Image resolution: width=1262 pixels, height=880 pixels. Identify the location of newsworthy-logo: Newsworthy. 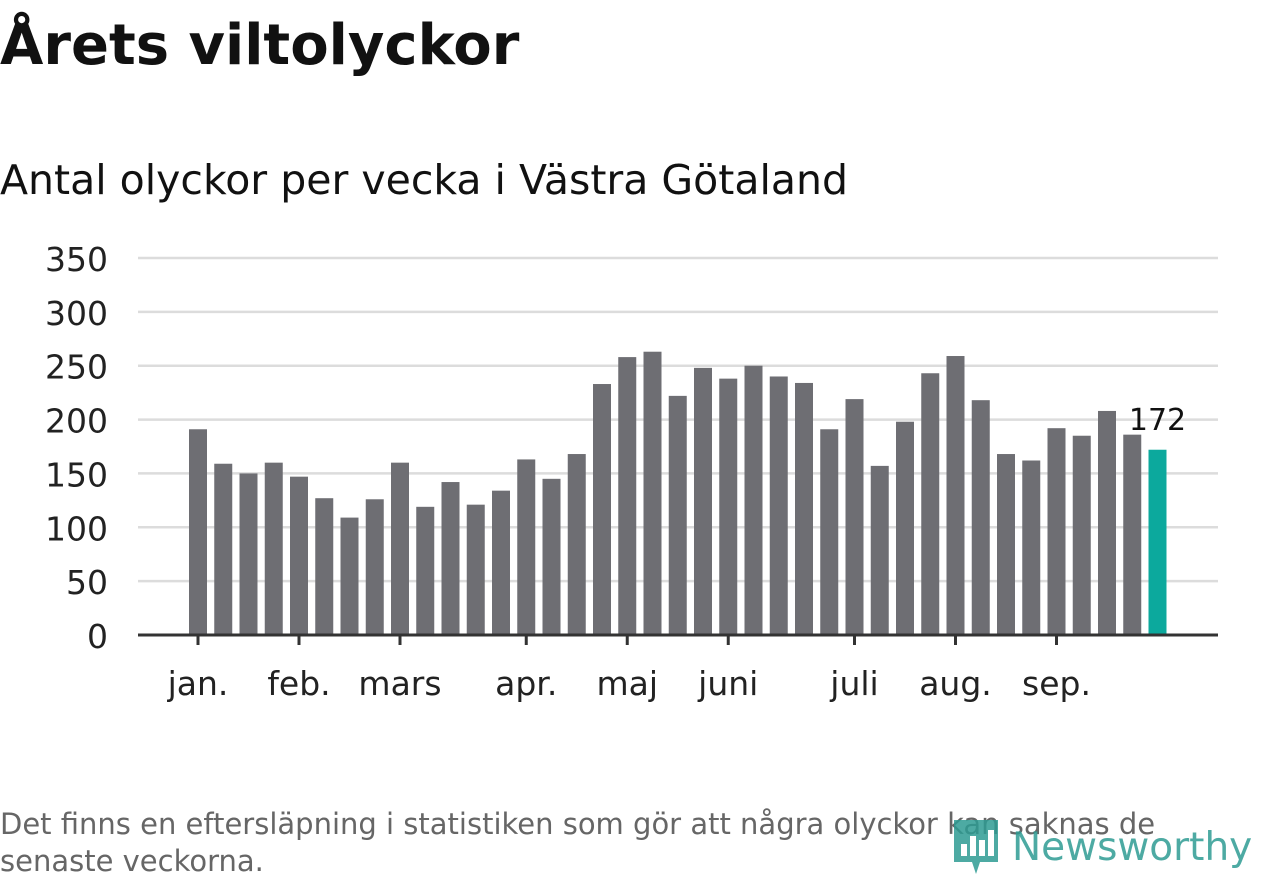
(1101, 847).